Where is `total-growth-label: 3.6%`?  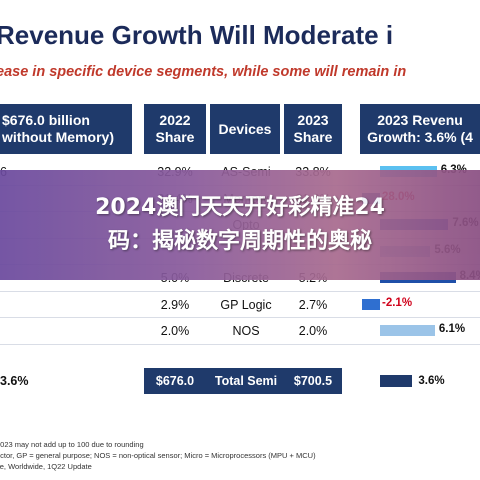 total-growth-label: 3.6% is located at coordinates (431, 381).